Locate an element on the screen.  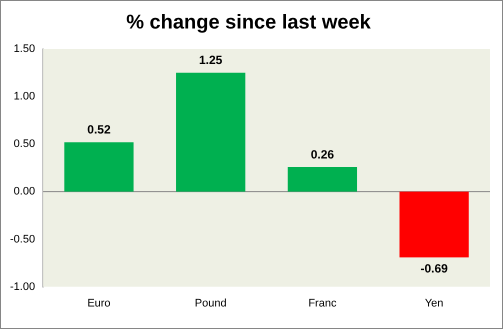
y-tick-label: 0.50 is located at coordinates (25, 144).